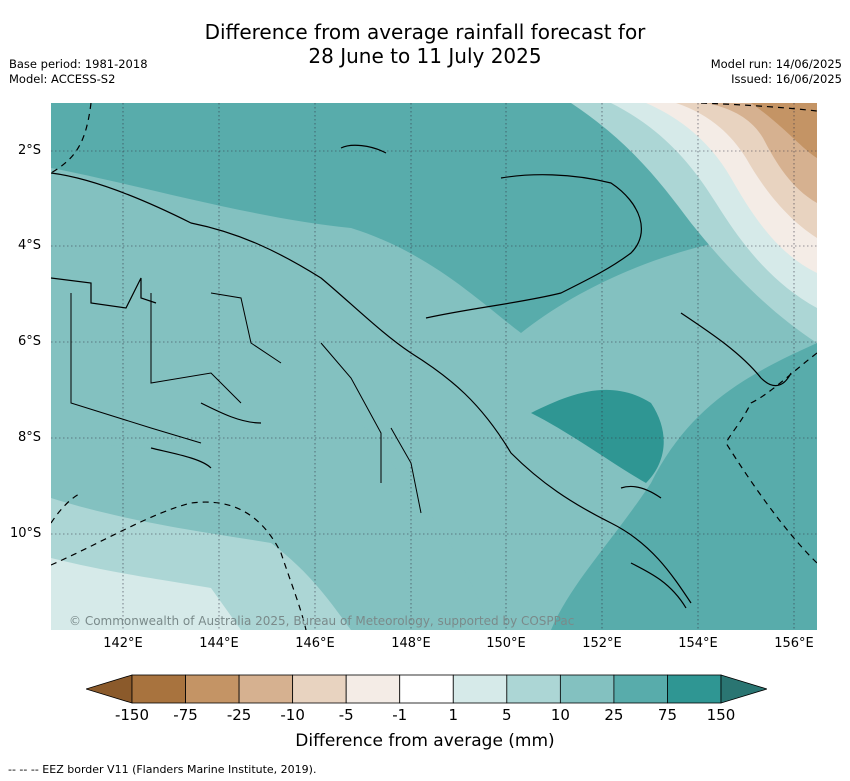 The image size is (850, 781). I want to click on colorbar-tick-label: -75, so click(185, 715).